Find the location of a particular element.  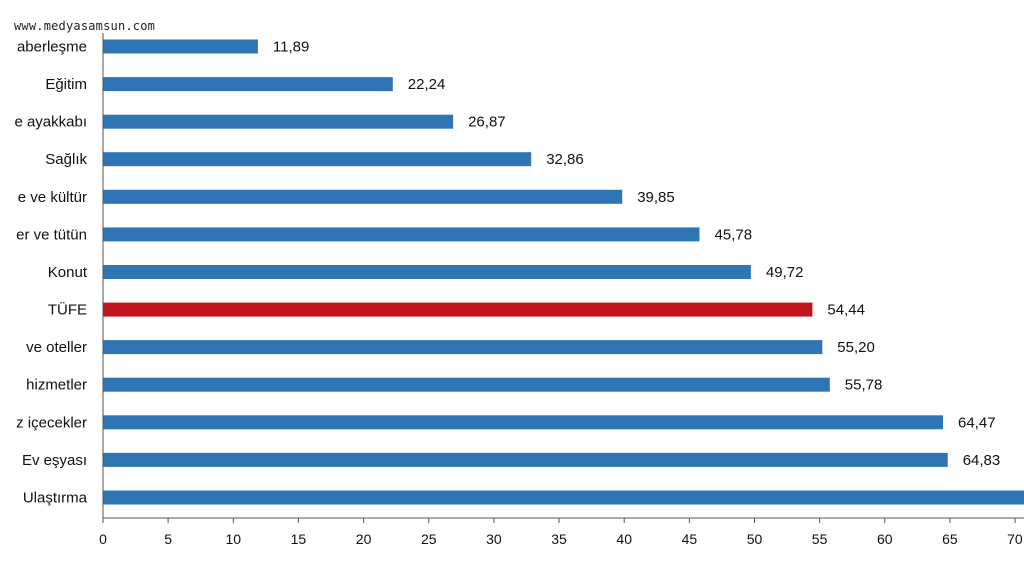

category-label: e ve kültür is located at coordinates (52, 197).